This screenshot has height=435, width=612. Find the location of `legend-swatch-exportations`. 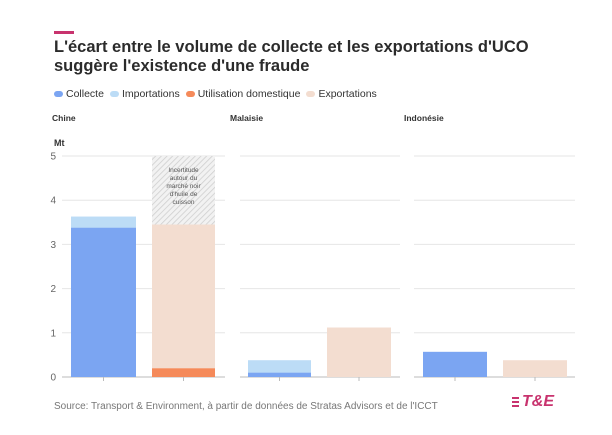

legend-swatch-exportations is located at coordinates (311, 94).